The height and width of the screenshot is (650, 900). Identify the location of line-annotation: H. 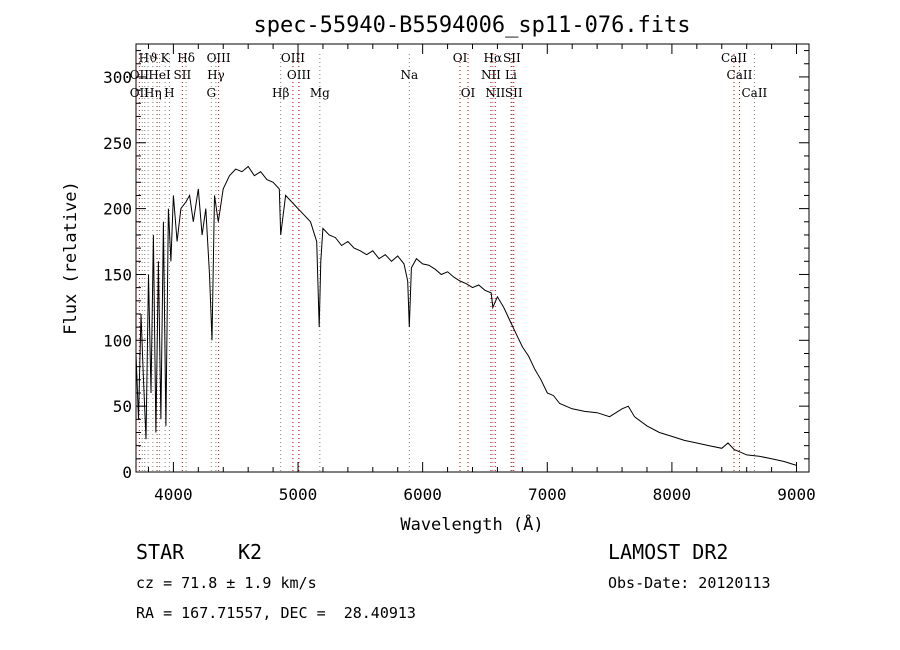
(169, 93).